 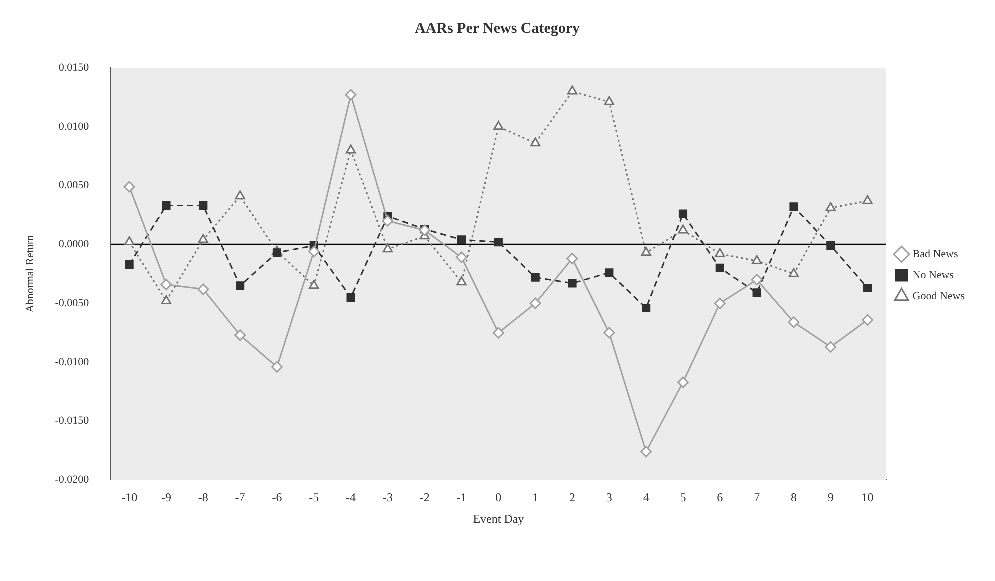 What do you see at coordinates (130, 497) in the screenshot?
I see `x-tick-label: -10` at bounding box center [130, 497].